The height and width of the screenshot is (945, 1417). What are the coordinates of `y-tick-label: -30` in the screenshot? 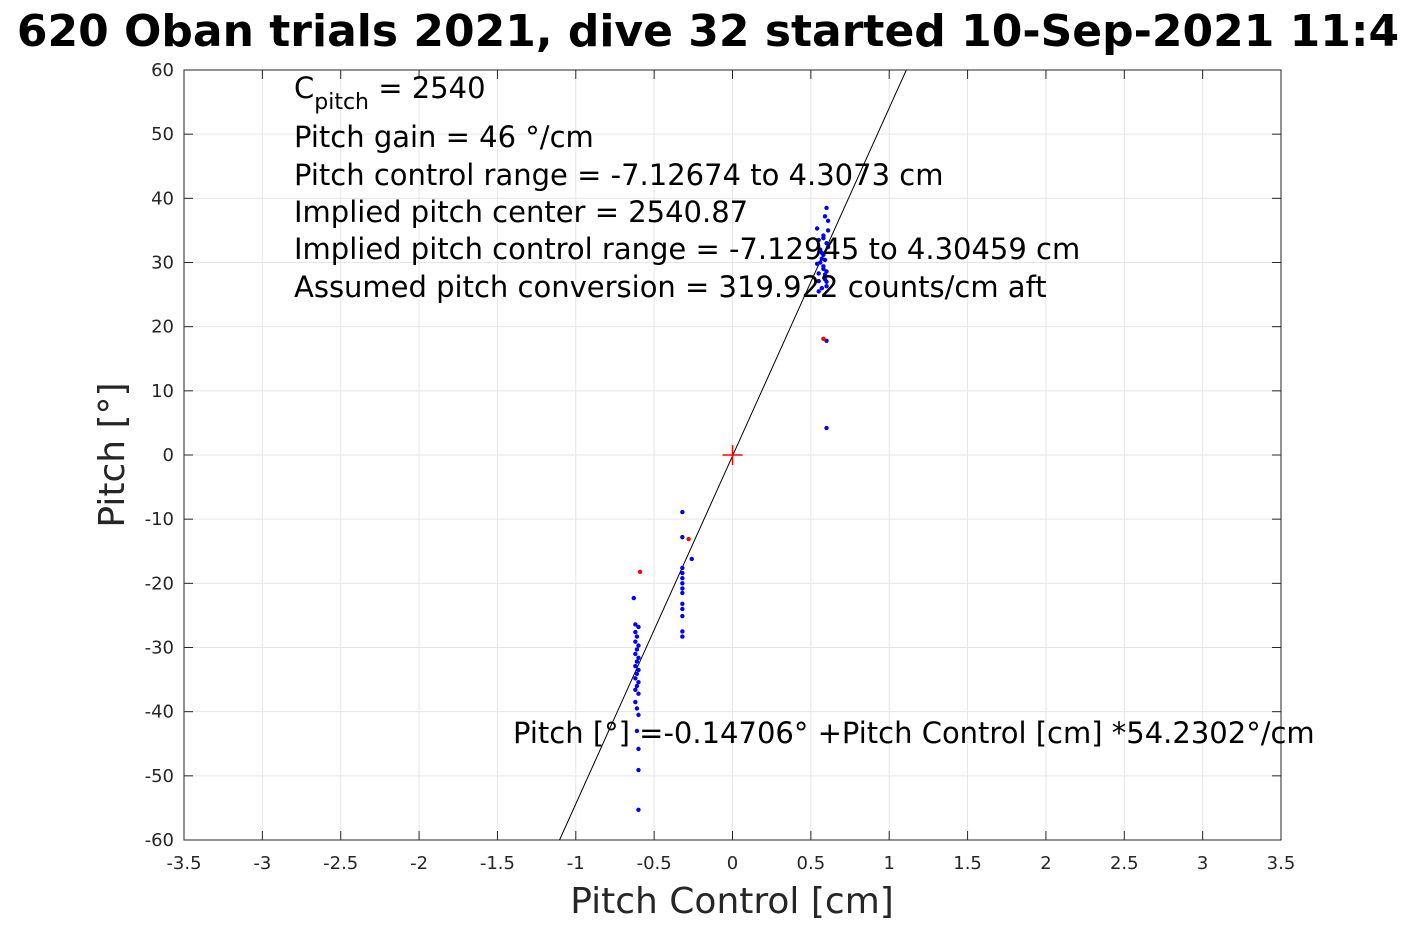 It's located at (159, 648).